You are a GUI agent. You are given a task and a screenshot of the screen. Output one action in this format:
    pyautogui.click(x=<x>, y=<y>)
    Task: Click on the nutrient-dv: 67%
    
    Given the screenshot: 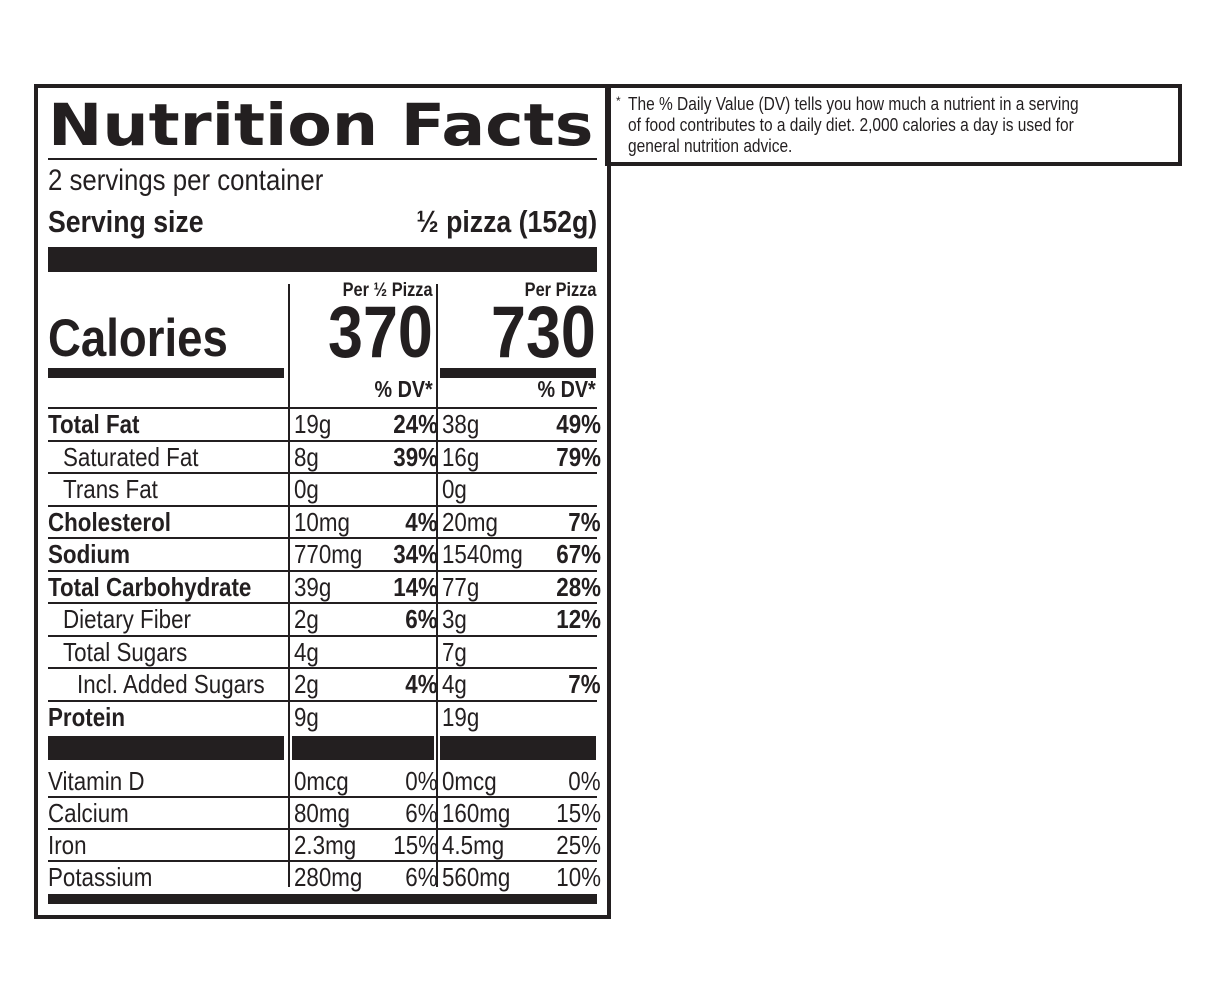 What is the action you would take?
    pyautogui.click(x=578, y=554)
    